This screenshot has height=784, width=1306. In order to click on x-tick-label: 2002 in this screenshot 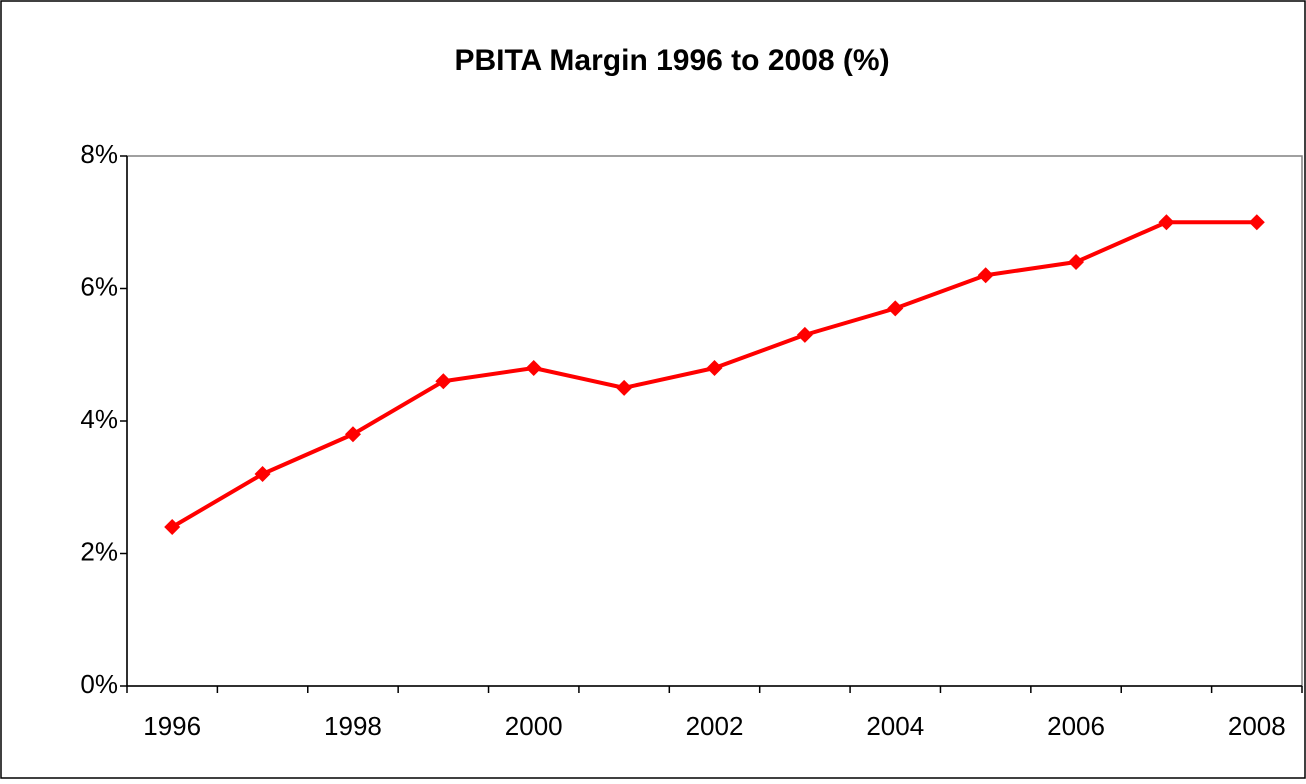, I will do `click(715, 726)`.